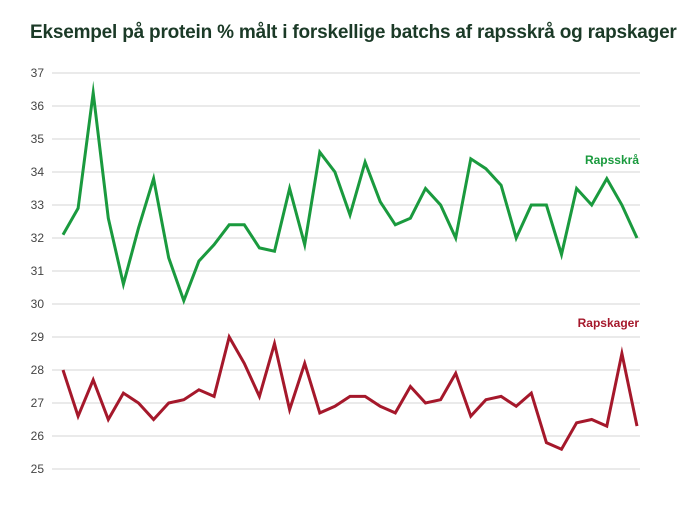  Describe the element at coordinates (38, 73) in the screenshot. I see `y-tick-label: 37` at that location.